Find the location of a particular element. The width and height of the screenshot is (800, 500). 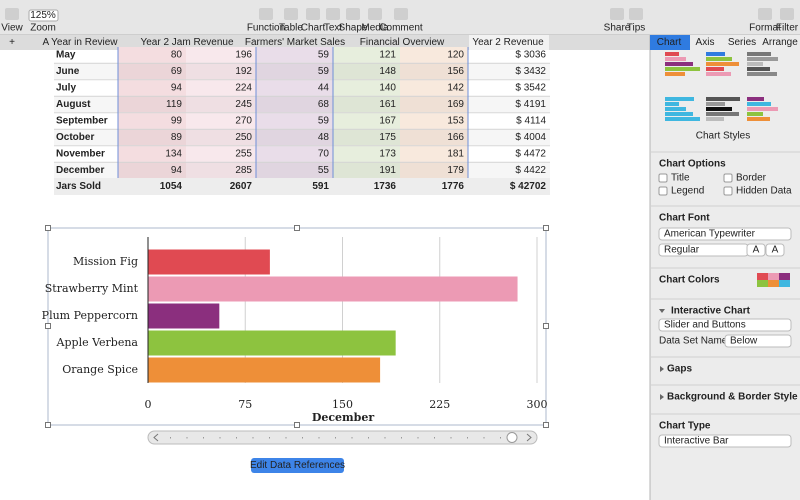

button is located at coordinates (297, 465).